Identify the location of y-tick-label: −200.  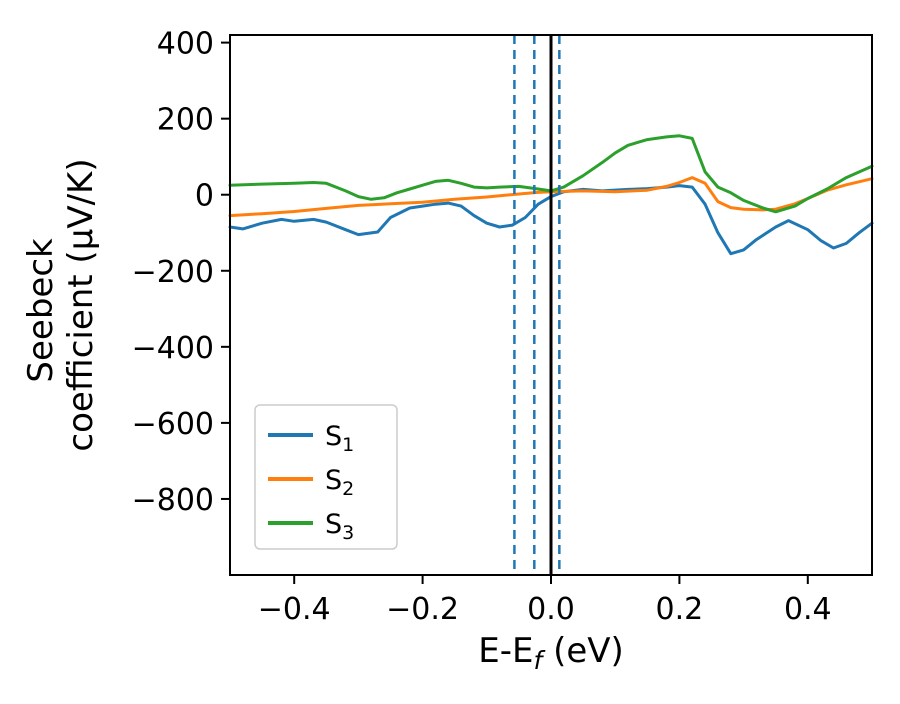
(173, 272).